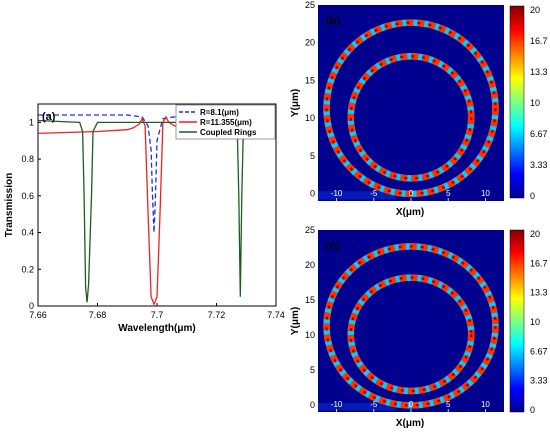  Describe the element at coordinates (333, 21) in the screenshot. I see `panel-label-b: (b)` at that location.